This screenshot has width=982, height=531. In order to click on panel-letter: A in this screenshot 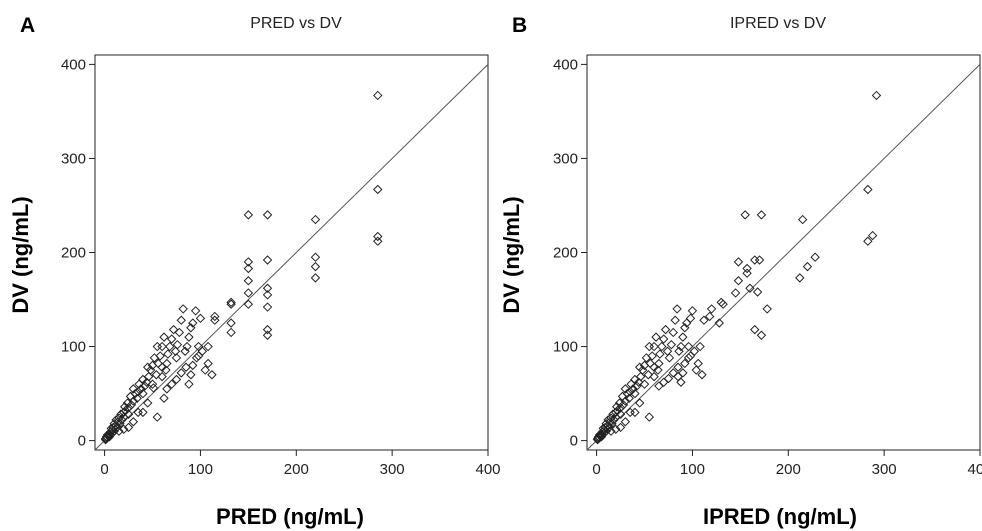, I will do `click(27, 25)`.